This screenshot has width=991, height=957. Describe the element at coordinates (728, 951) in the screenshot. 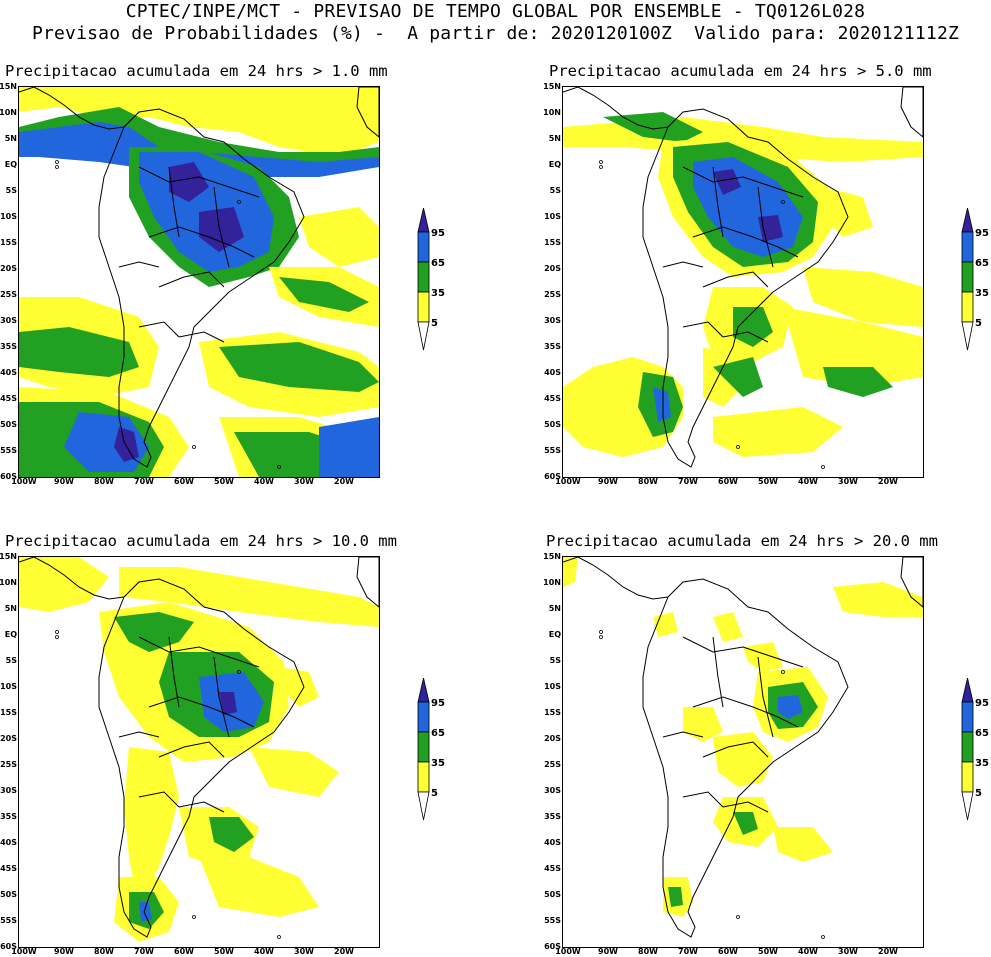

I see `lon-tick-label: 60W` at that location.